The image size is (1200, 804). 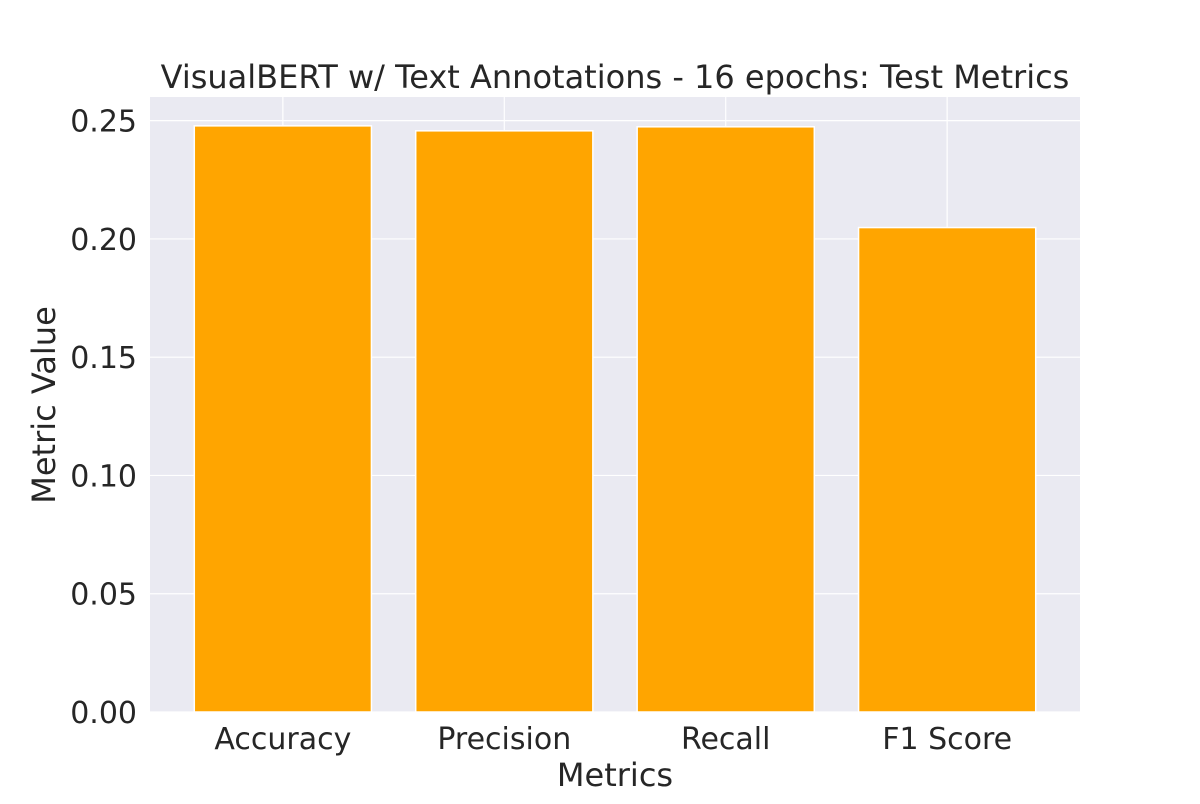 I want to click on bar-accuracy, so click(x=283, y=419).